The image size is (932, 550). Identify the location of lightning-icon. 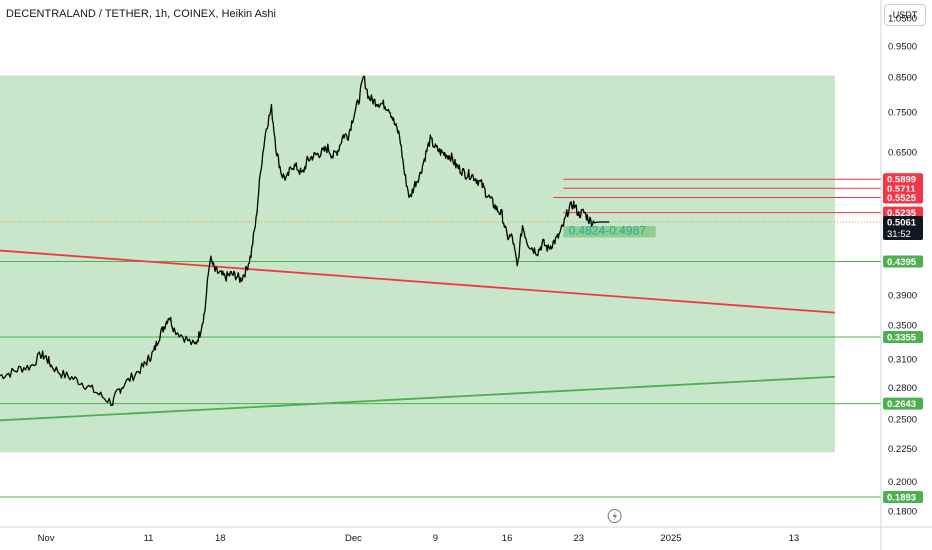
(614, 516).